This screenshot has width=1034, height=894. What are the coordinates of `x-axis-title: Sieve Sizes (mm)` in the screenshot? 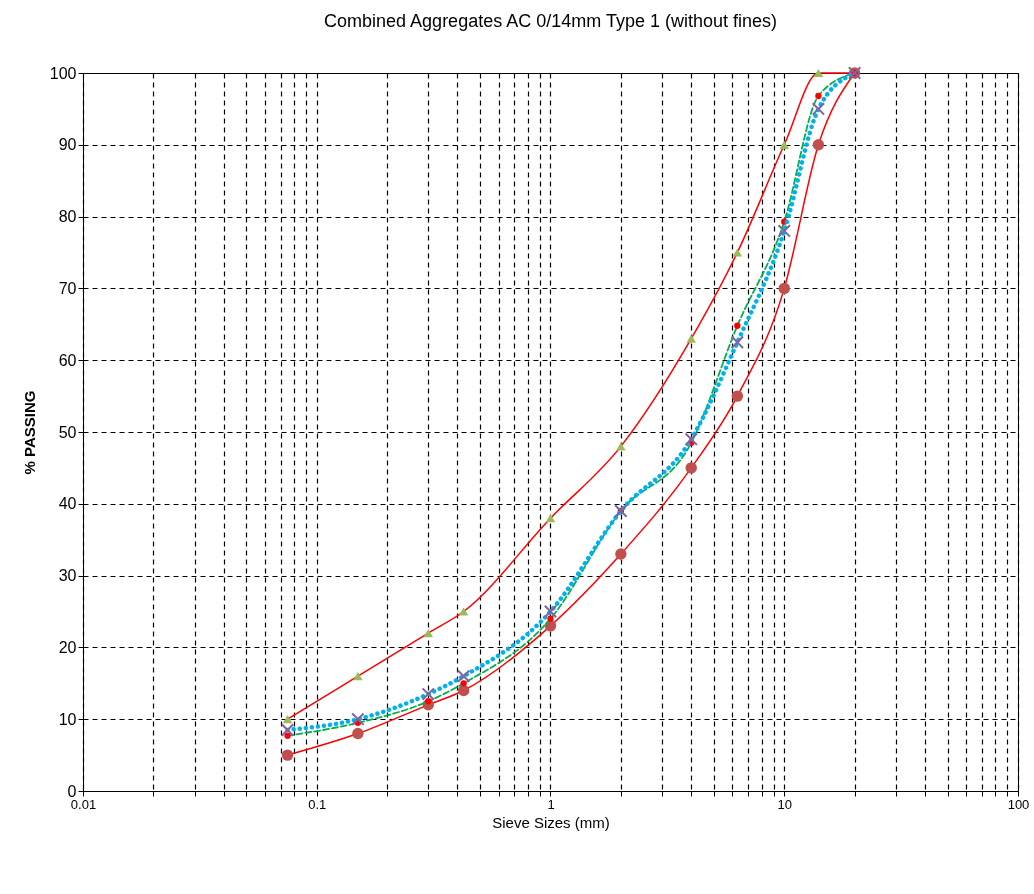 It's located at (551, 822).